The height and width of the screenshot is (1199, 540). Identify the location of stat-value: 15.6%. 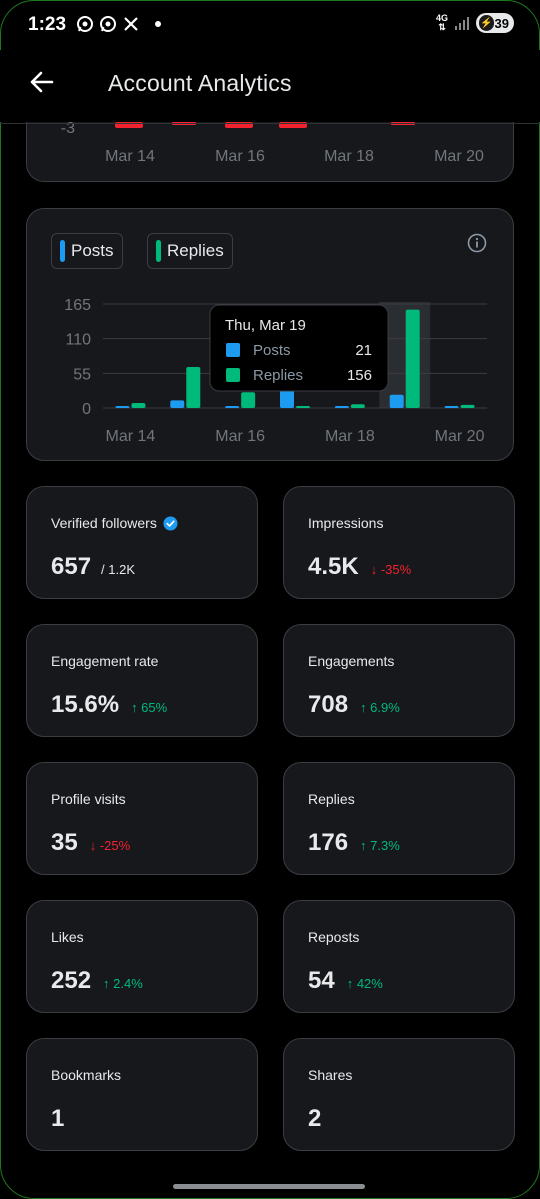
(85, 704).